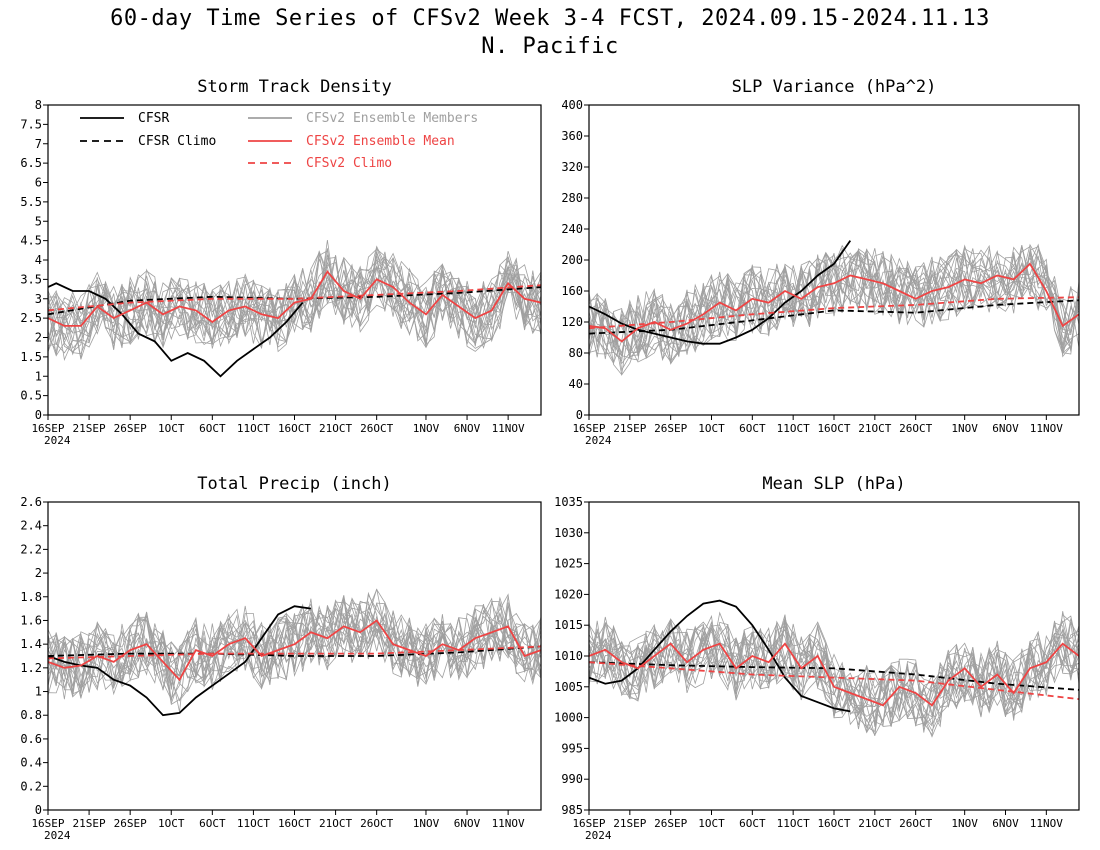 The height and width of the screenshot is (850, 1100). What do you see at coordinates (31, 715) in the screenshot?
I see `y-tick-label: 0.8` at bounding box center [31, 715].